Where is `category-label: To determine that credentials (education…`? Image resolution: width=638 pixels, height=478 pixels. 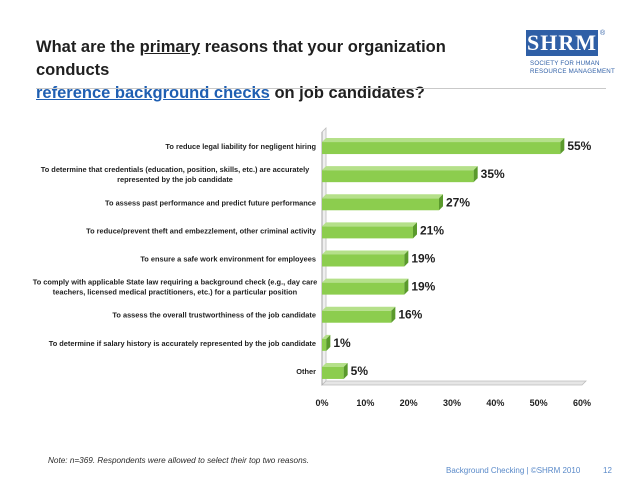 category-label: To determine that credentials (education… is located at coordinates (175, 169).